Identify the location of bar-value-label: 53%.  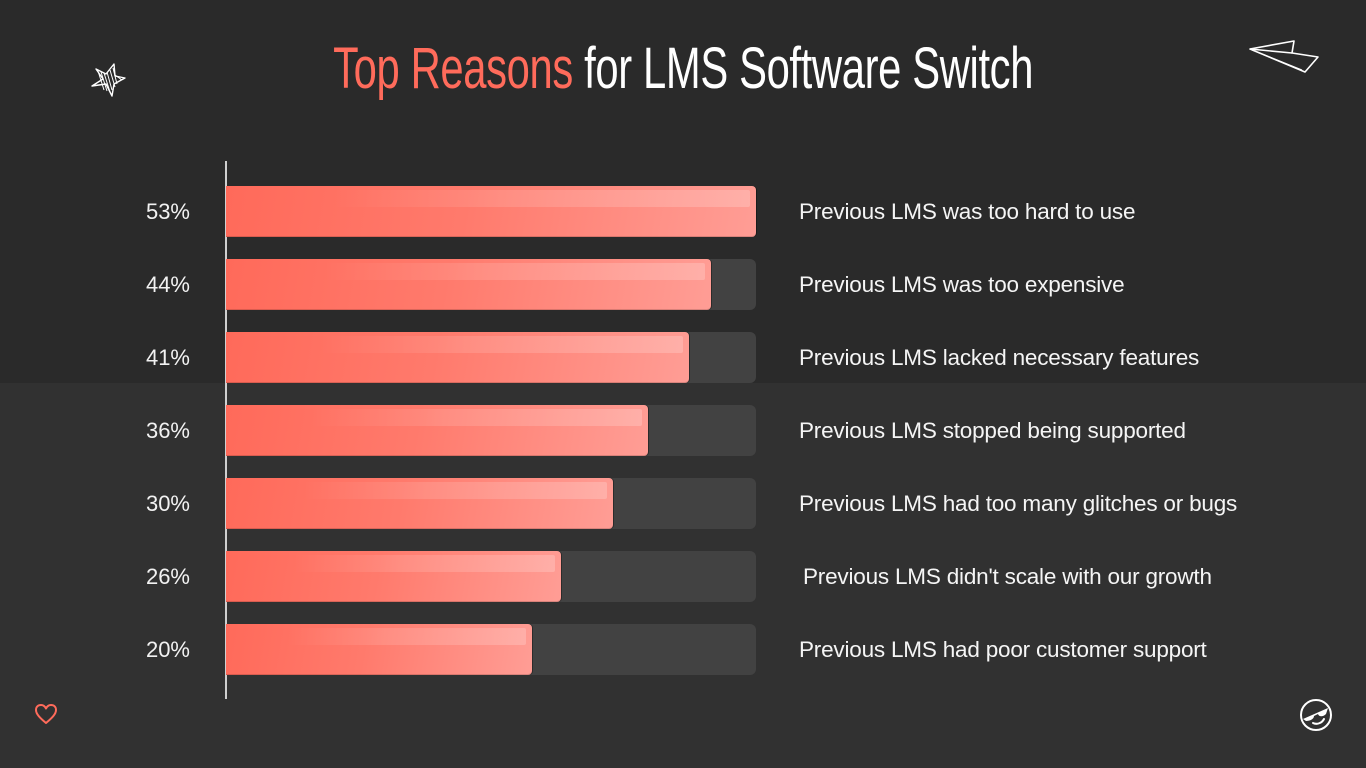
(167, 211).